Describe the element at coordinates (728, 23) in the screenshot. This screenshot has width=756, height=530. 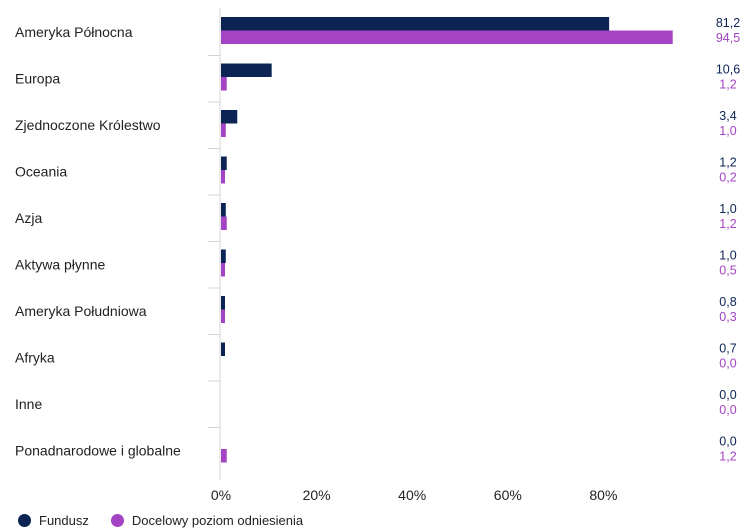
I see `value-label-fundusz: 81,2` at that location.